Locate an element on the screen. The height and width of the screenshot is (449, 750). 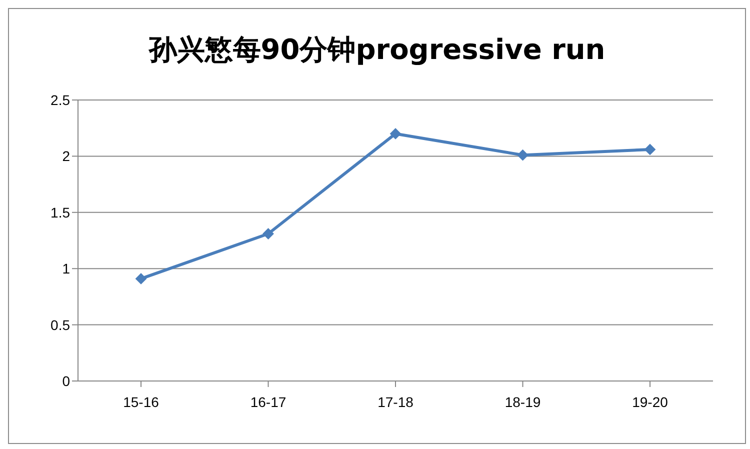
x-tick-label: 15-16 is located at coordinates (141, 402).